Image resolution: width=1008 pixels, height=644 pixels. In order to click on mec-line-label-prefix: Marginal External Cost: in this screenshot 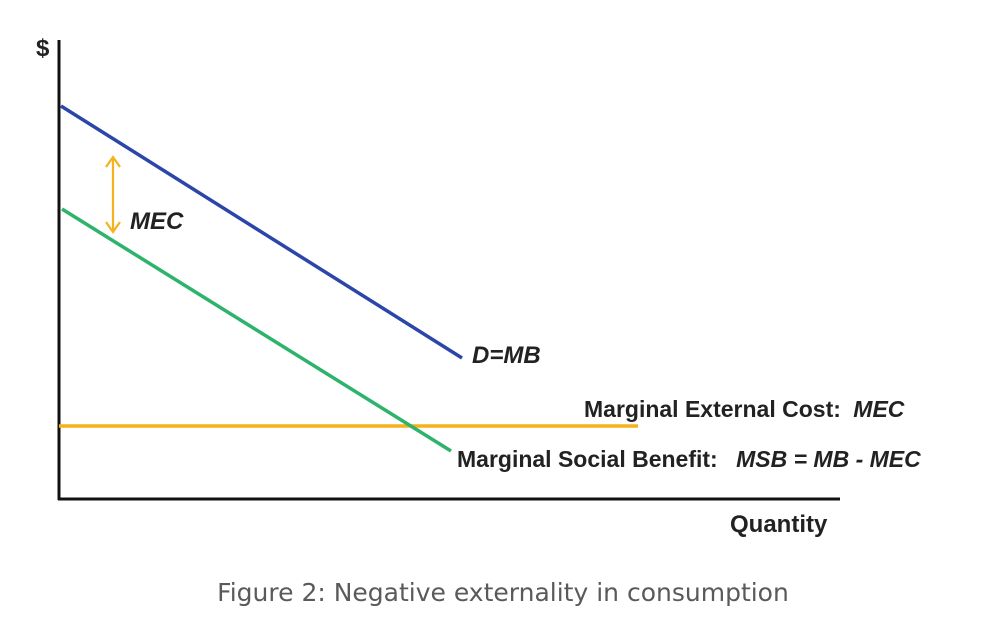, I will do `click(712, 409)`.